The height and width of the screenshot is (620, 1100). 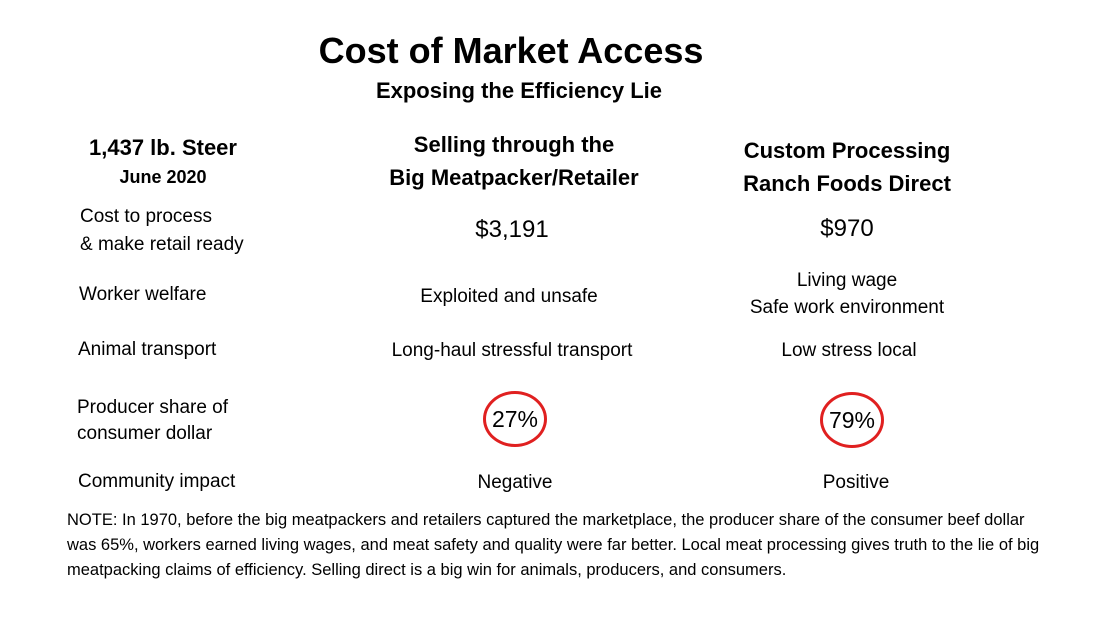 I want to click on row-label-community: Community impact, so click(x=157, y=481).